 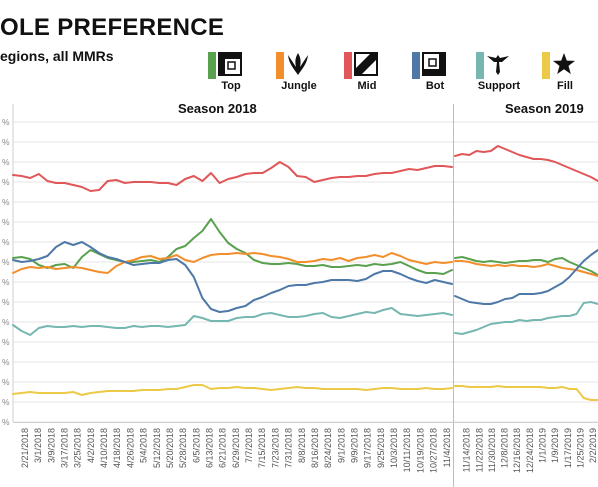 What do you see at coordinates (447, 447) in the screenshot?
I see `x-tick-label: 11/4/2018` at bounding box center [447, 447].